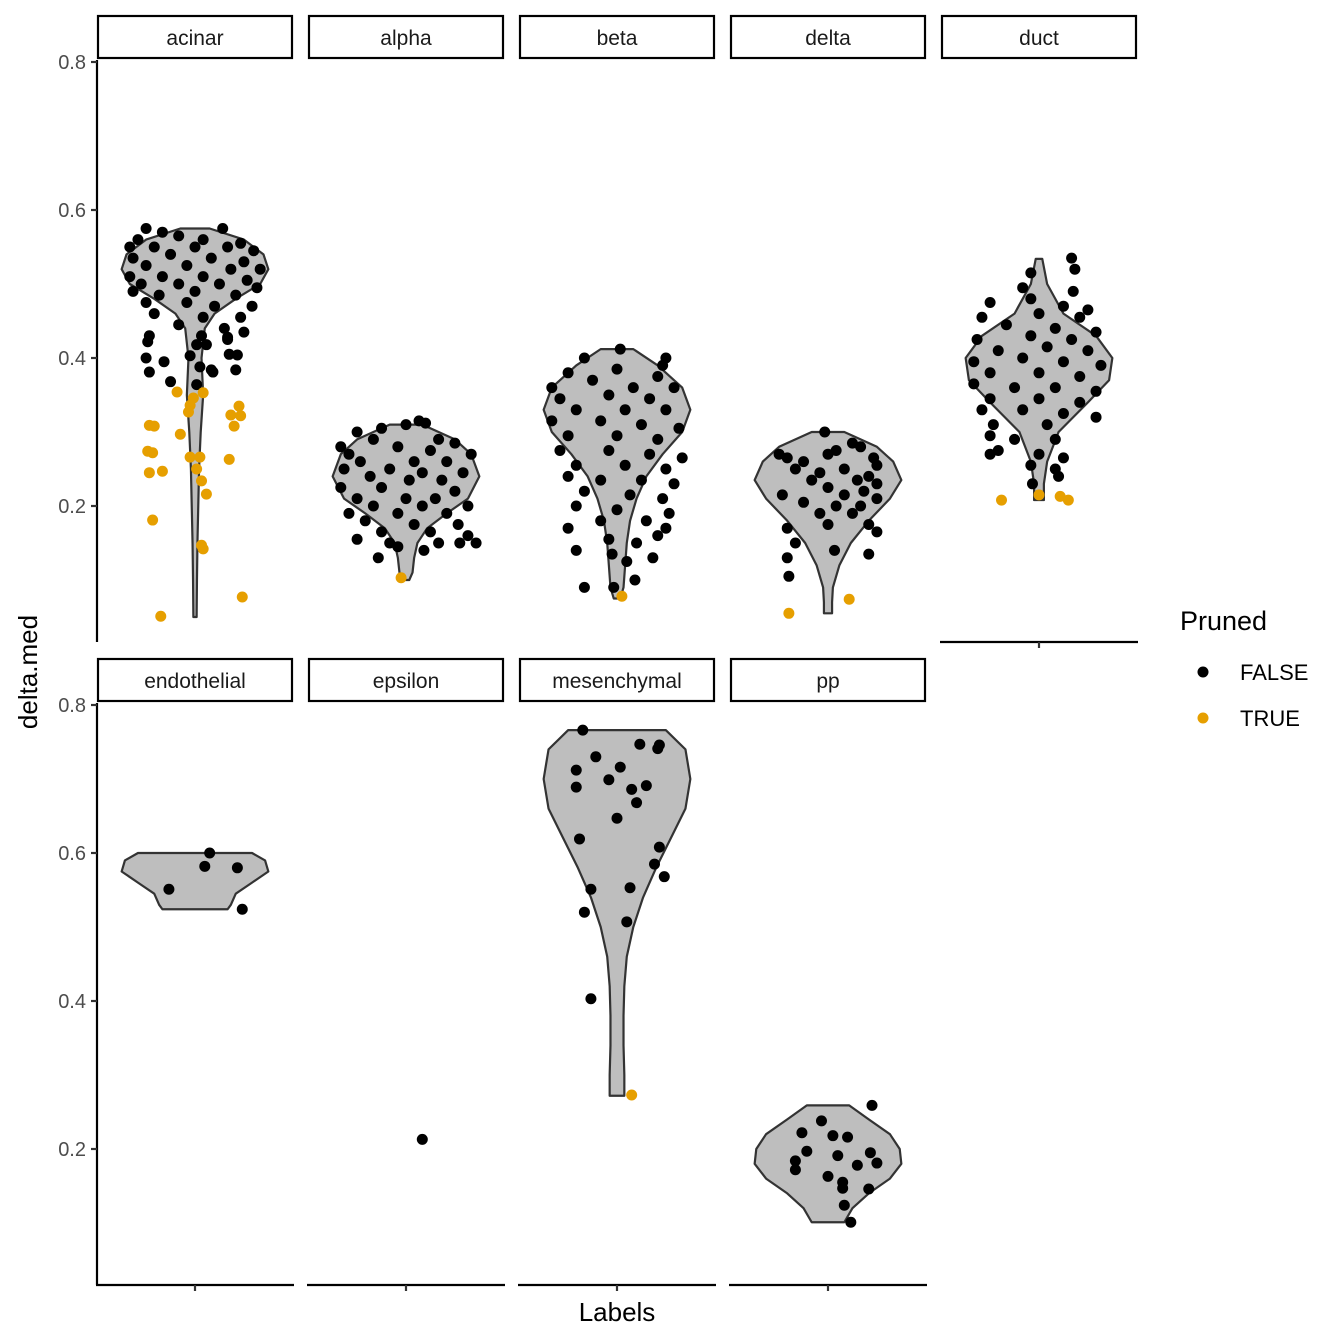 The height and width of the screenshot is (1344, 1344). I want to click on facet-strip-label: epsilon, so click(406, 681).